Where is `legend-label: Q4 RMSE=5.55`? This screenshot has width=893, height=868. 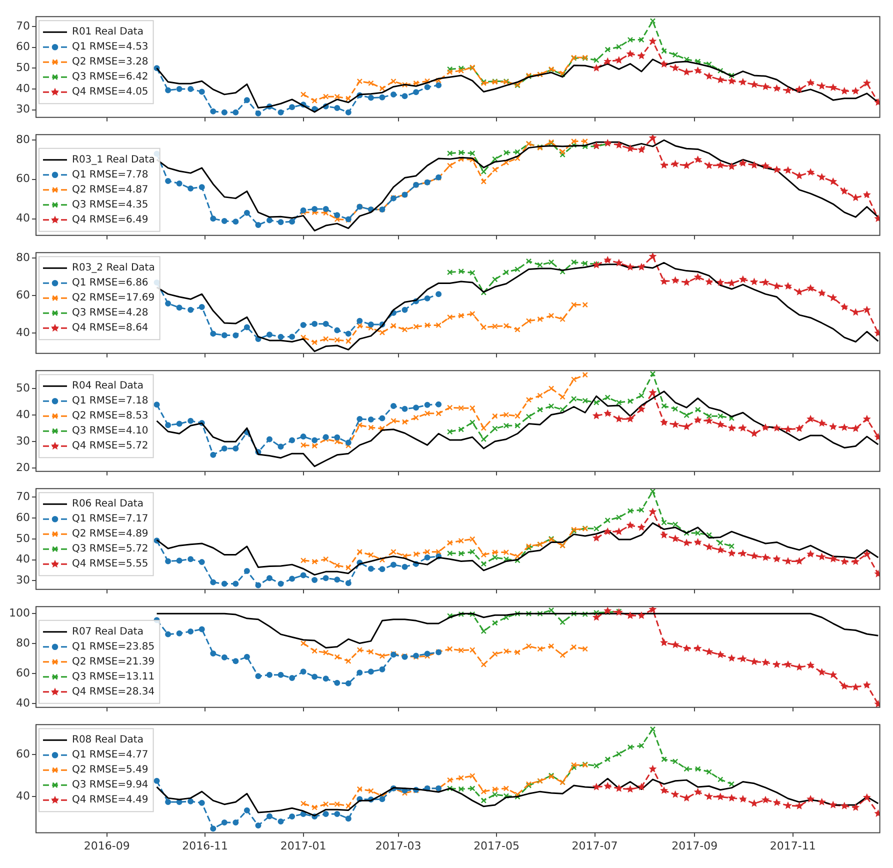 legend-label: Q4 RMSE=5.55 is located at coordinates (110, 564).